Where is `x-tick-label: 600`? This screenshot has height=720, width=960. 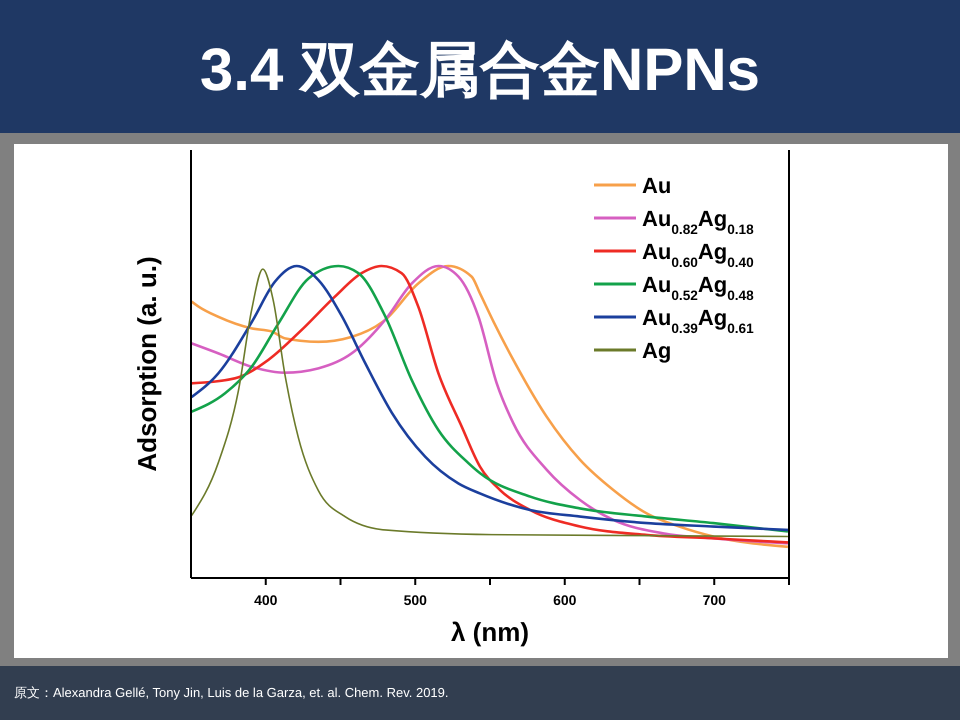
x-tick-label: 600 is located at coordinates (565, 600).